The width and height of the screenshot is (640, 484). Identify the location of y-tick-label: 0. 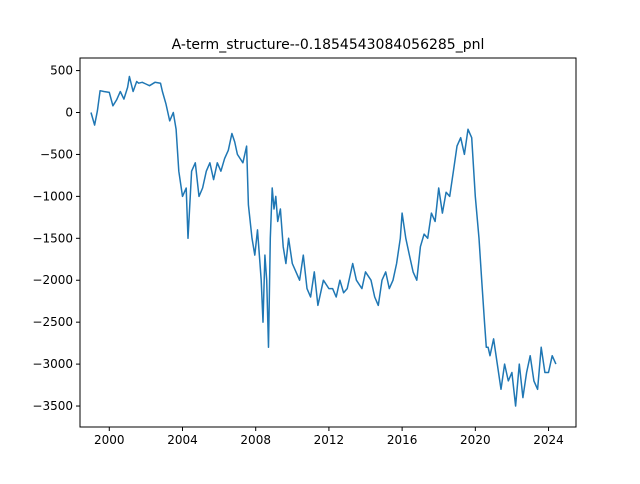
(69, 113).